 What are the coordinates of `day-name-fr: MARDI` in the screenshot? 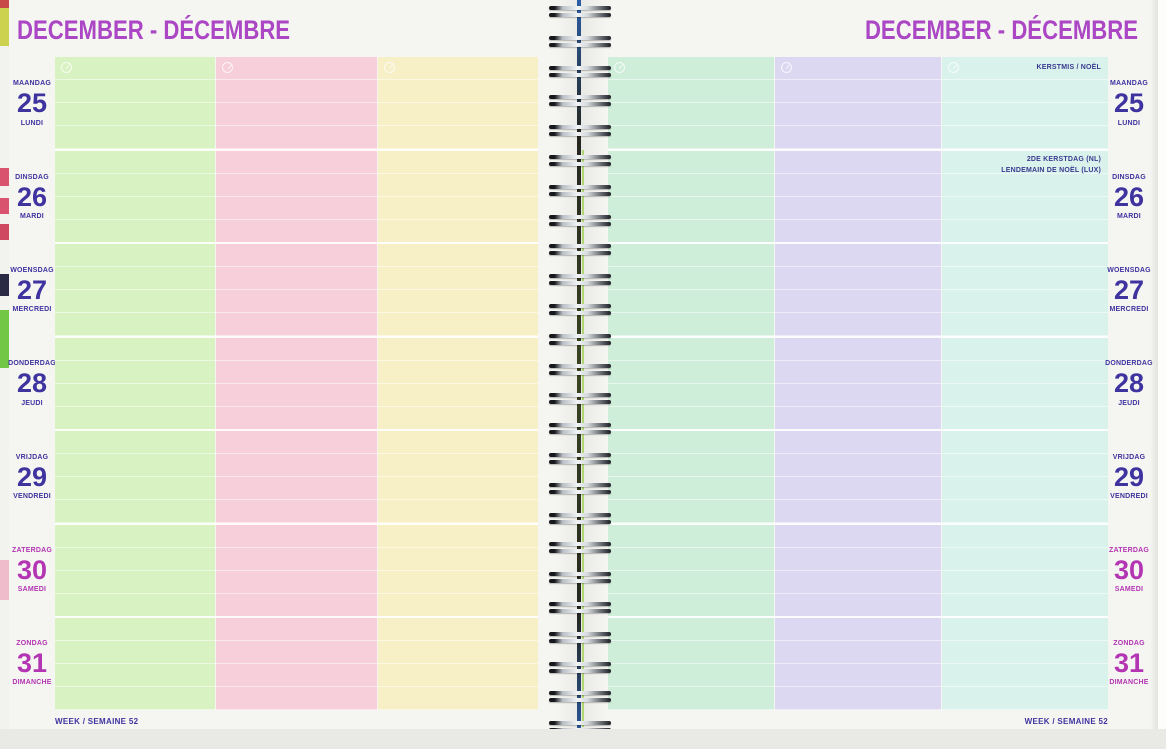 It's located at (1129, 217).